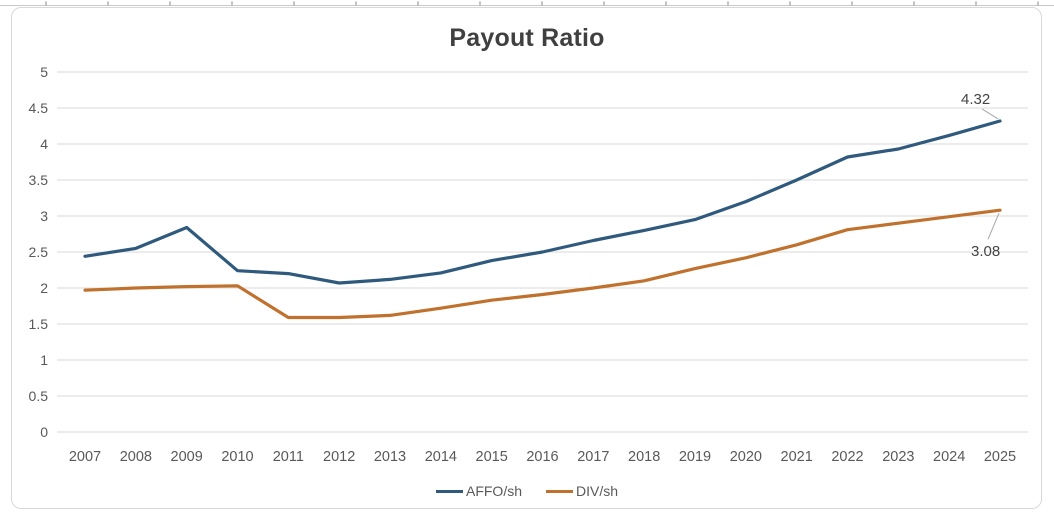 Image resolution: width=1054 pixels, height=513 pixels. Describe the element at coordinates (986, 251) in the screenshot. I see `div-series-end-data-label: 3.08` at that location.